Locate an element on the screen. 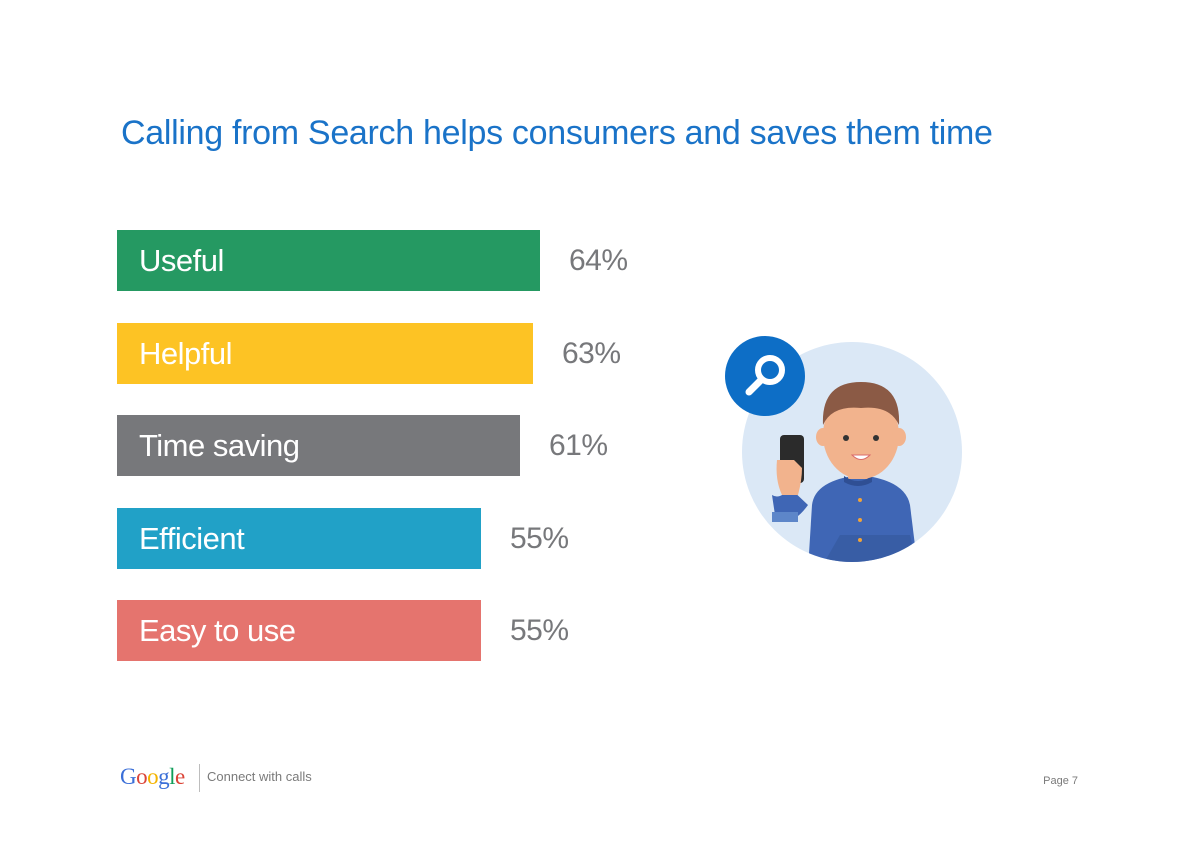  footer-tagline: Connect with calls is located at coordinates (259, 776).